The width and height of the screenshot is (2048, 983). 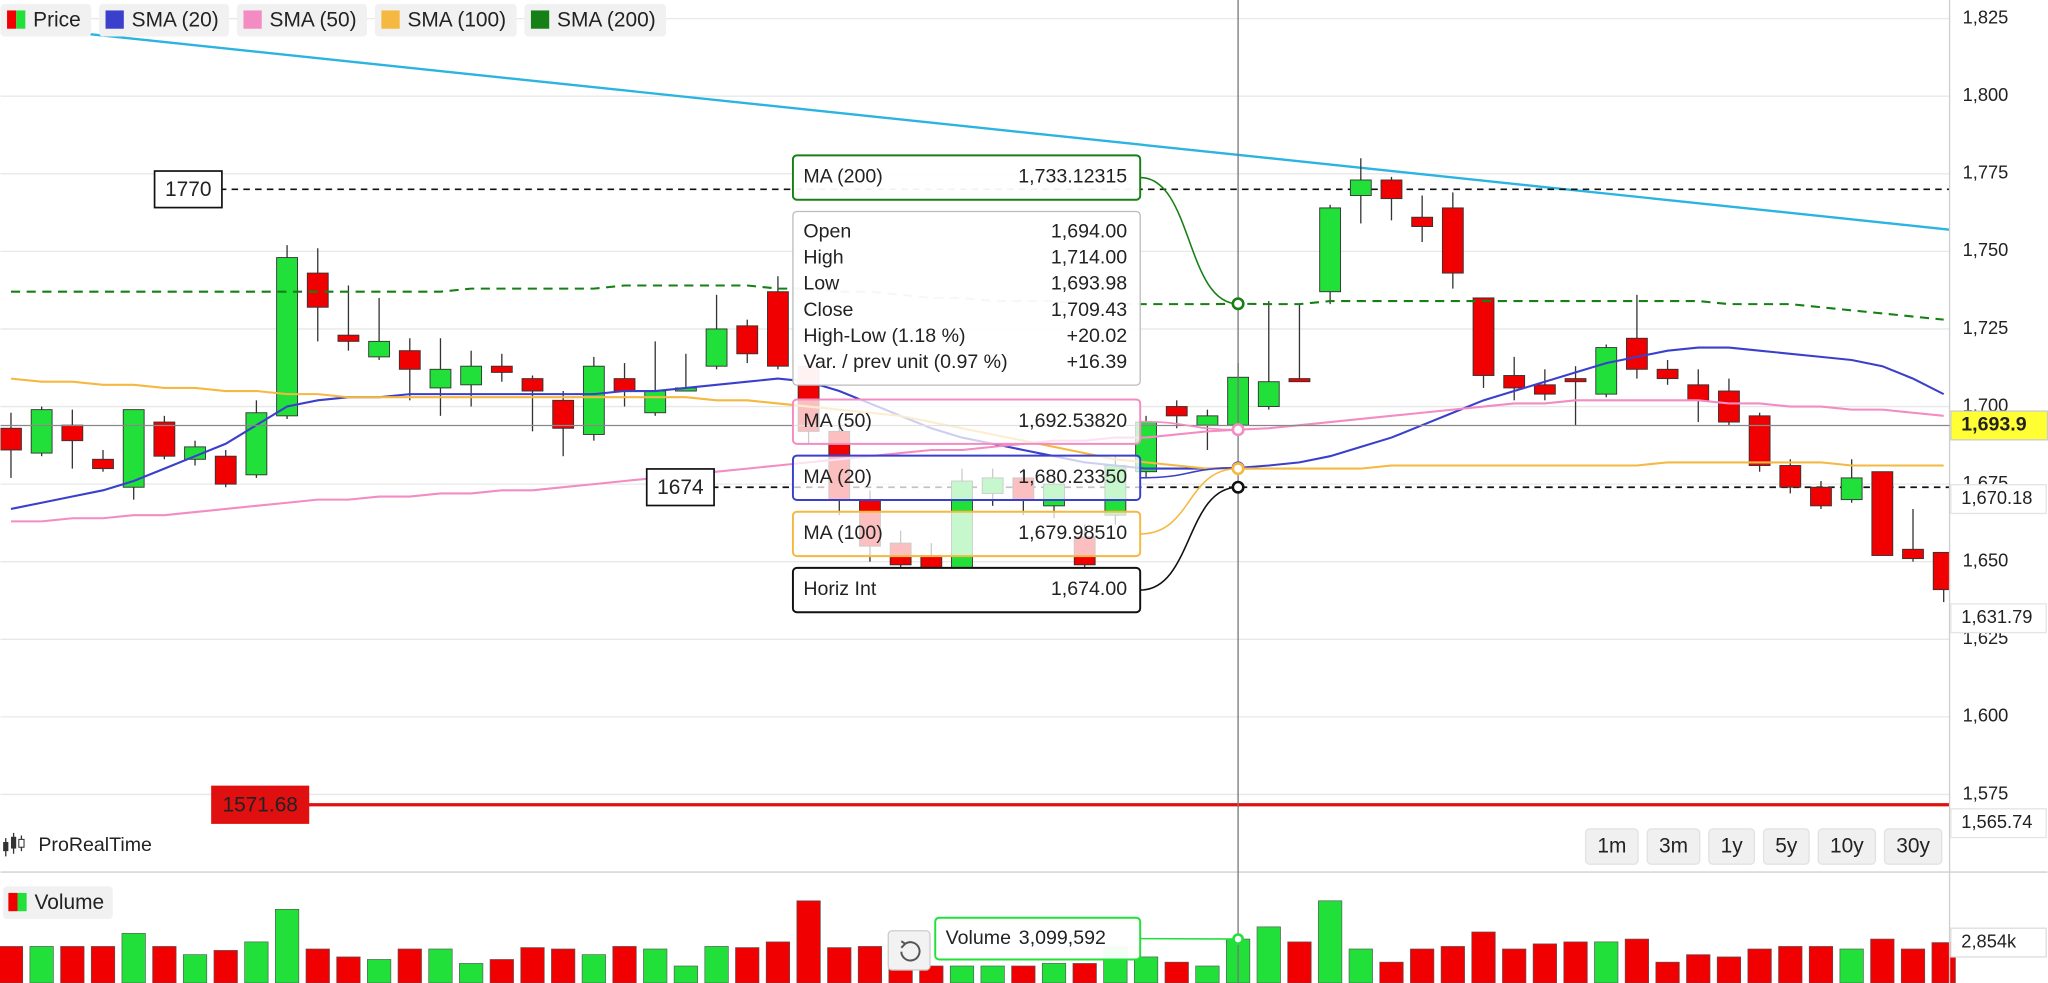 I want to click on legend-label: SMA (50), so click(x=313, y=19).